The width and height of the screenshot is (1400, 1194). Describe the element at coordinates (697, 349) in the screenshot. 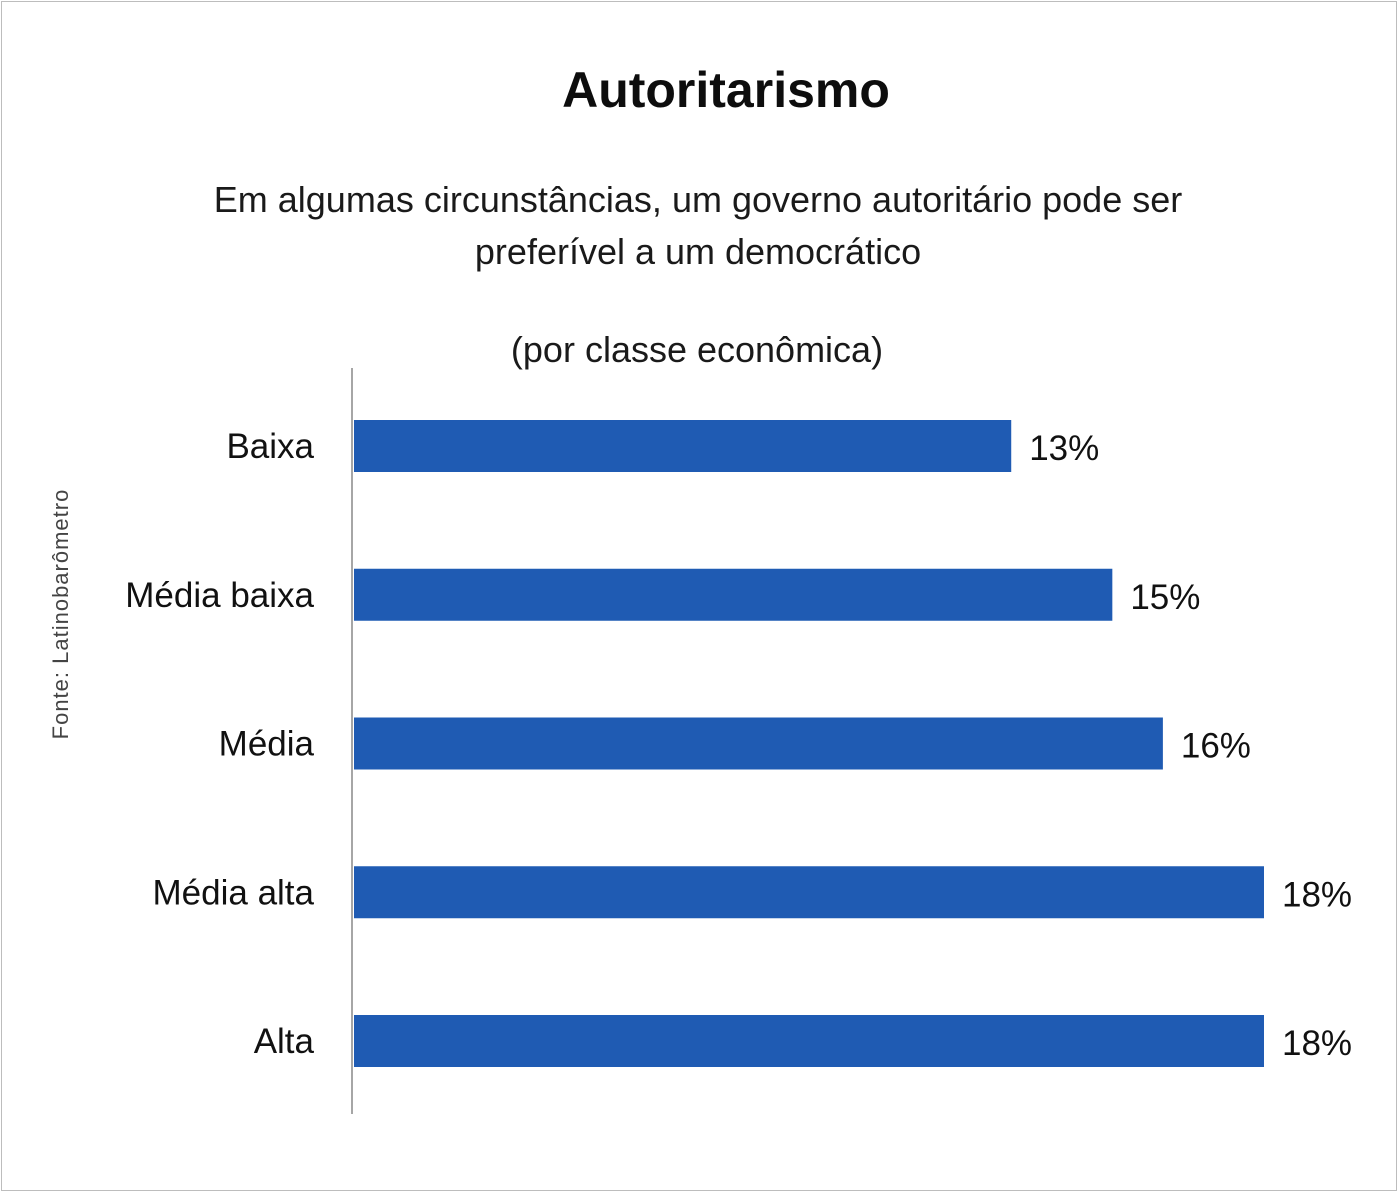

I see `chart-note: (por classe econômica)` at that location.